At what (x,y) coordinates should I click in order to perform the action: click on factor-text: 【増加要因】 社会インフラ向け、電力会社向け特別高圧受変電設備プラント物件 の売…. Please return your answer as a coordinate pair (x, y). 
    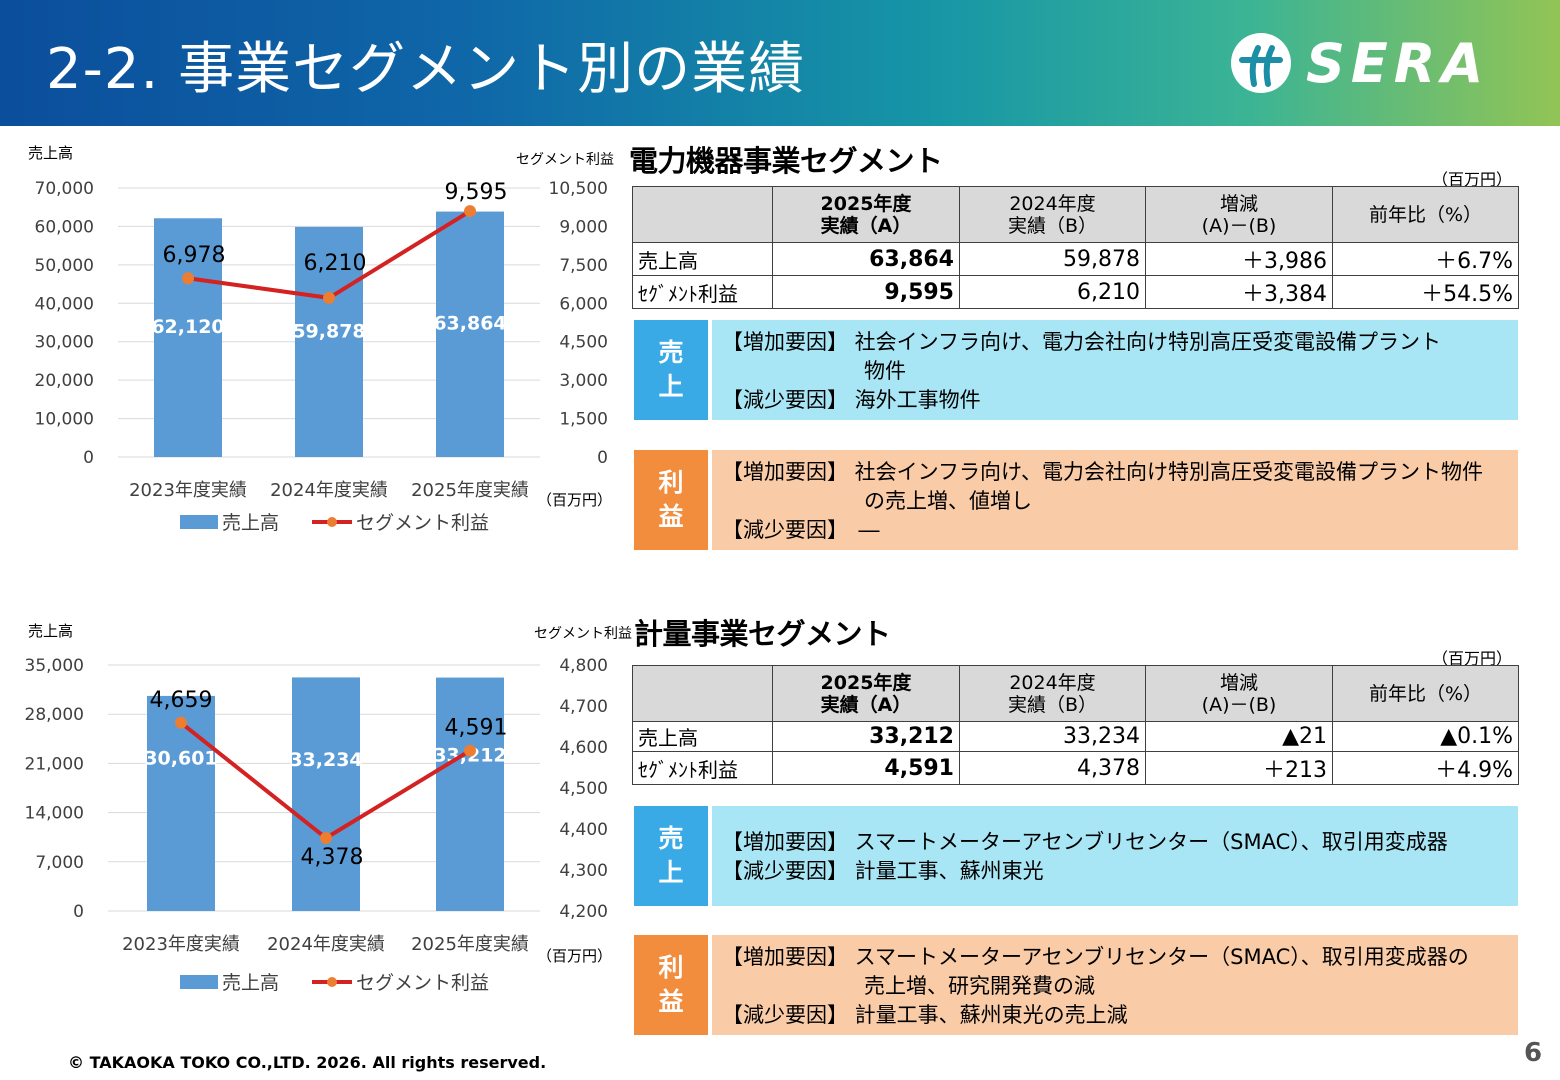
    Looking at the image, I should click on (1115, 500).